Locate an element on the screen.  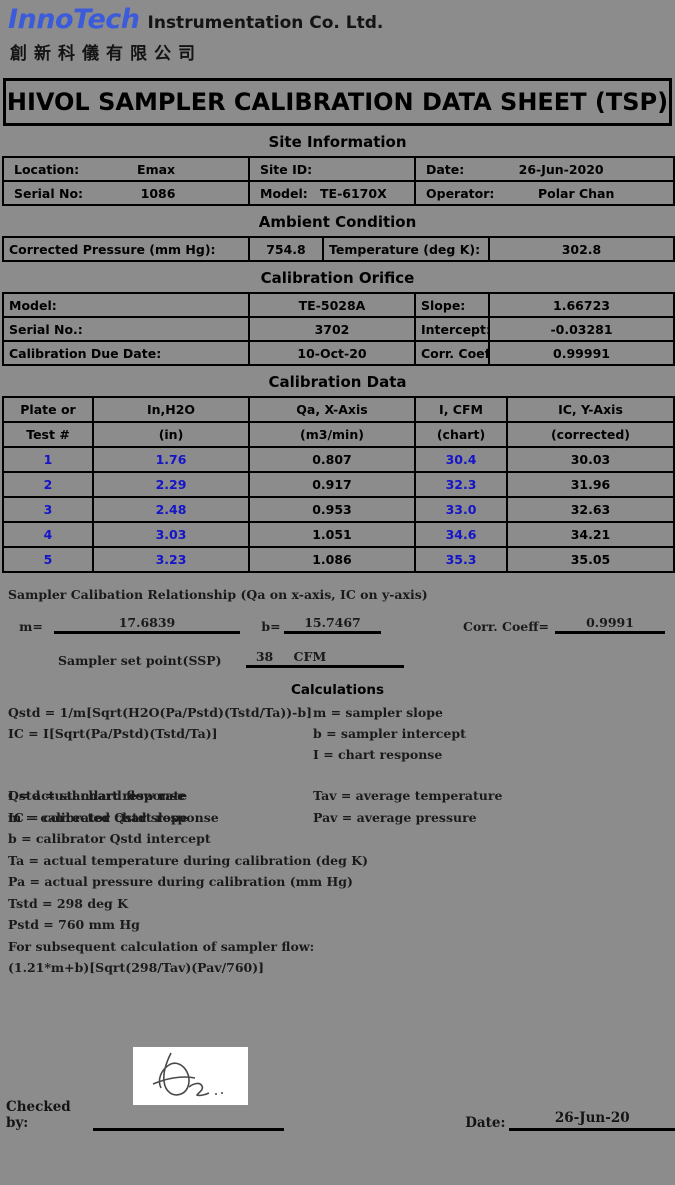
calibration-data-caption: Calibration Data is located at coordinates (337, 382).